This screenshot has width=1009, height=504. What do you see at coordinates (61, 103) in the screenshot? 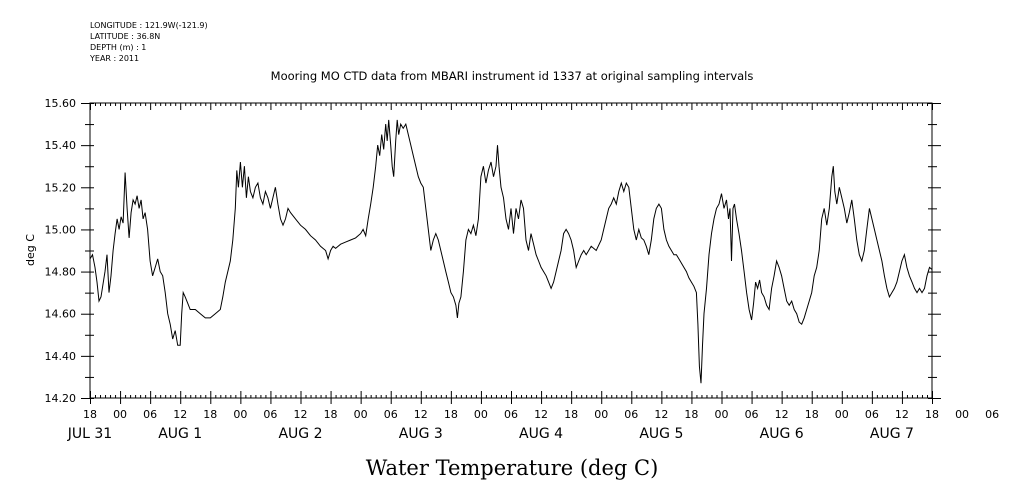
I see `y-tick-label: 15.60` at bounding box center [61, 103].